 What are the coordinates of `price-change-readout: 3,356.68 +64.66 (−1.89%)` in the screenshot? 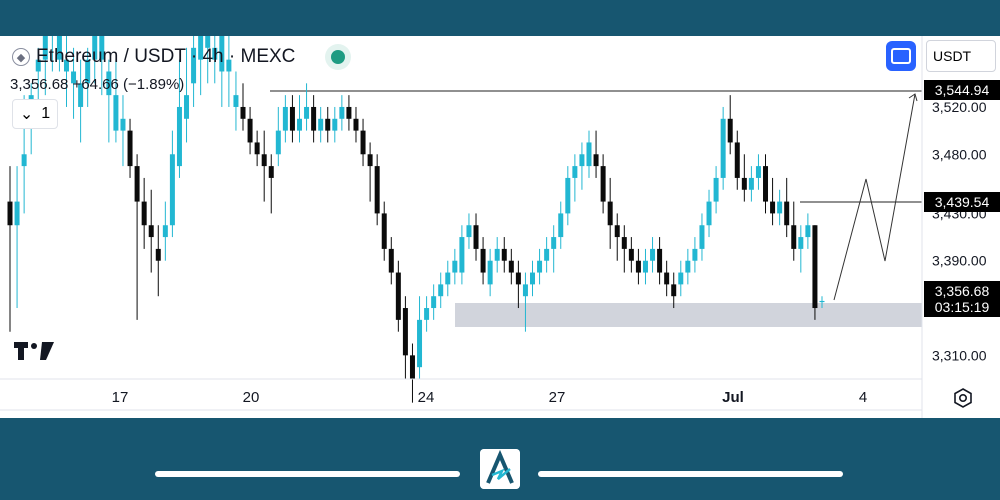 It's located at (97, 84).